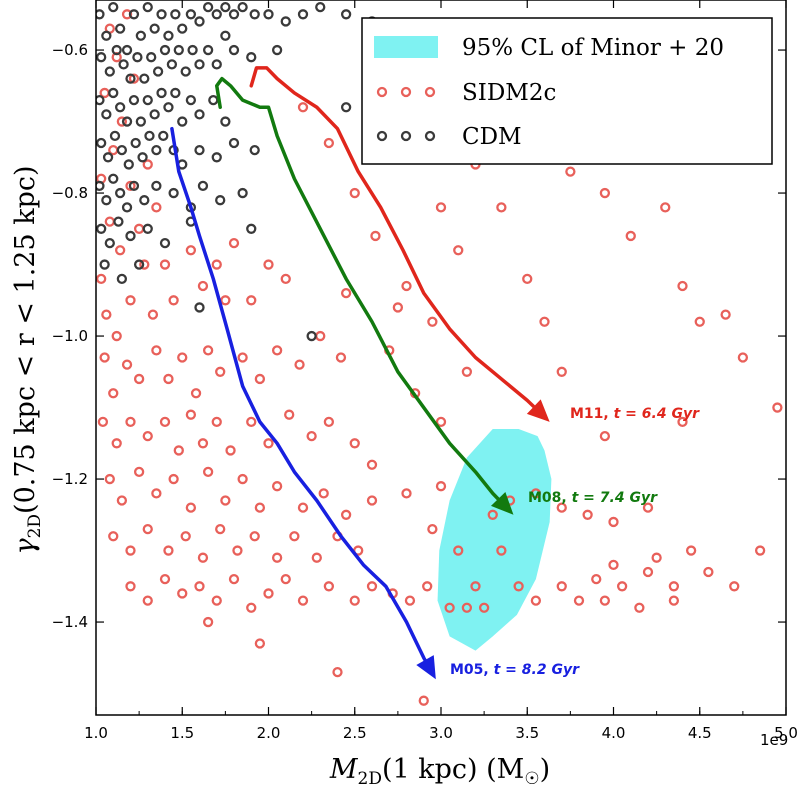 This screenshot has width=800, height=785. Describe the element at coordinates (439, 769) in the screenshot. I see `x-axis-label: M2D(1 kpc) (M☉)` at that location.